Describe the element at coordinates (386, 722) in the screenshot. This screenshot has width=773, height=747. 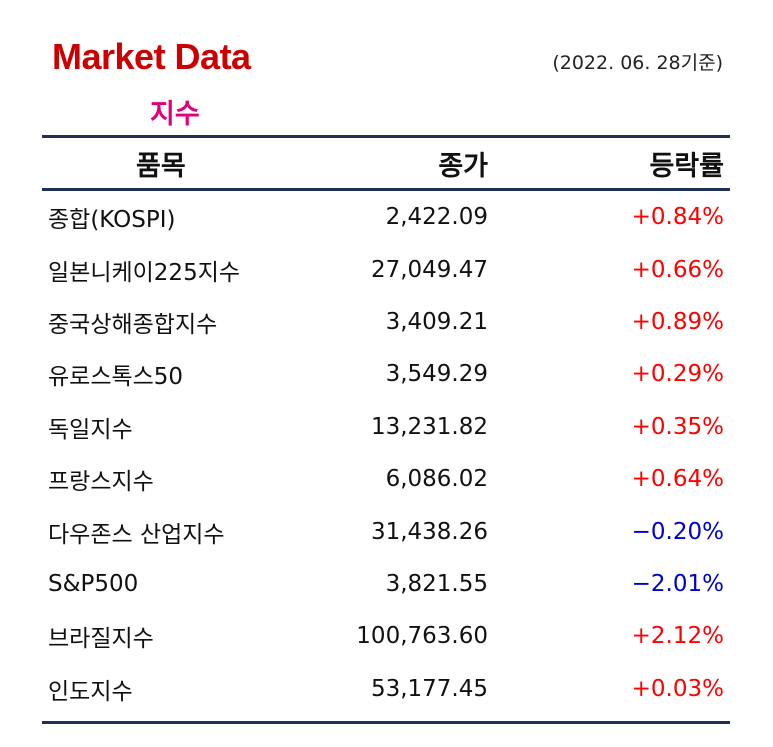
I see `table-bottom-rule` at that location.